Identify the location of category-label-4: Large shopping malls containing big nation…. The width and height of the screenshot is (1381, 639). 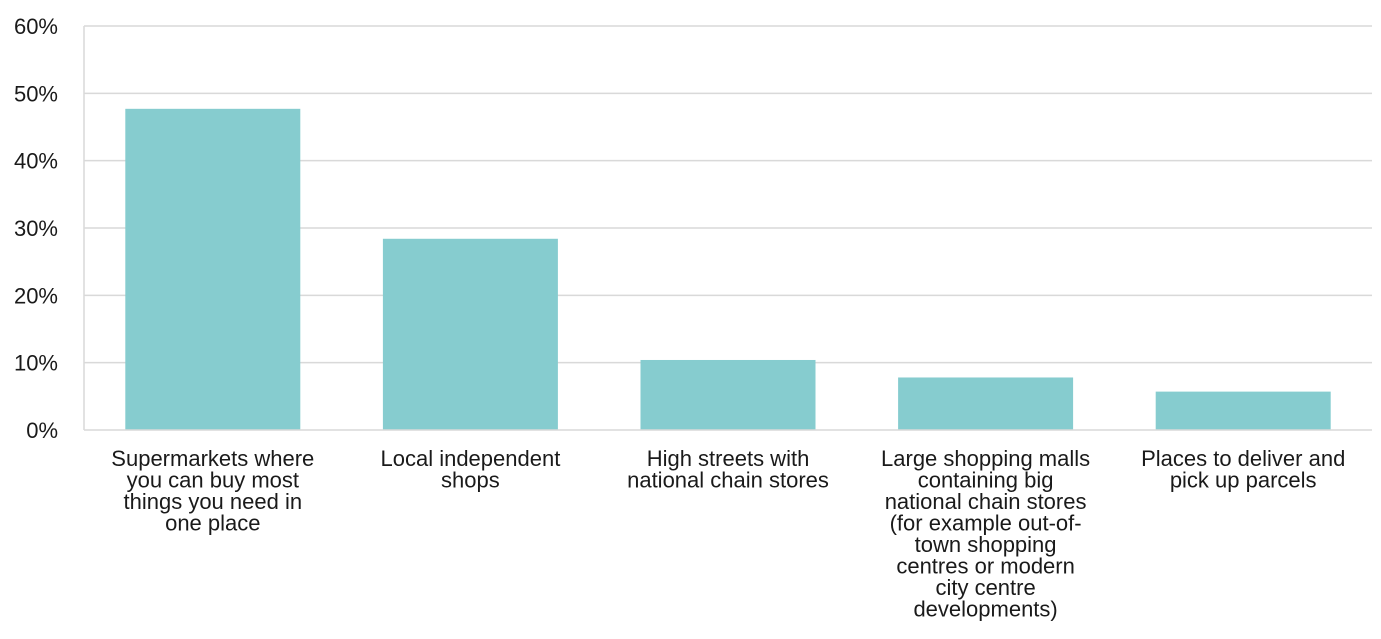
(985, 534).